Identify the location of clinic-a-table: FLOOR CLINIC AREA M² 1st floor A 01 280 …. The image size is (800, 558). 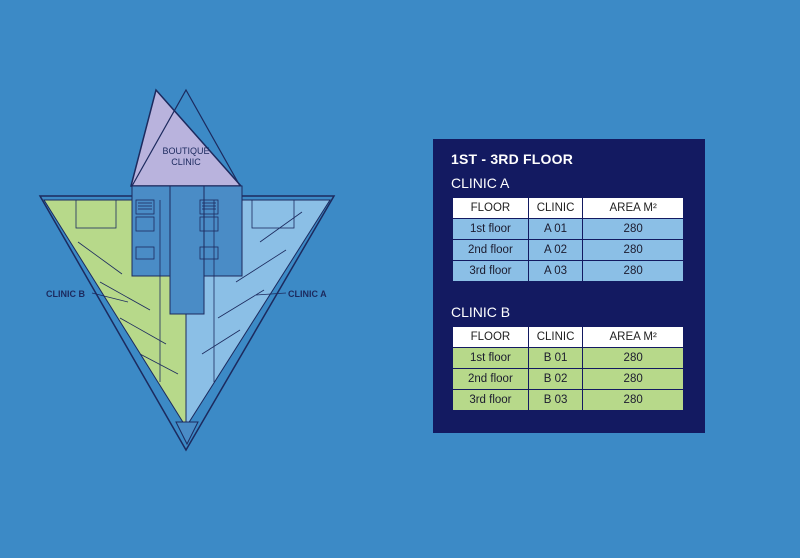
(568, 239).